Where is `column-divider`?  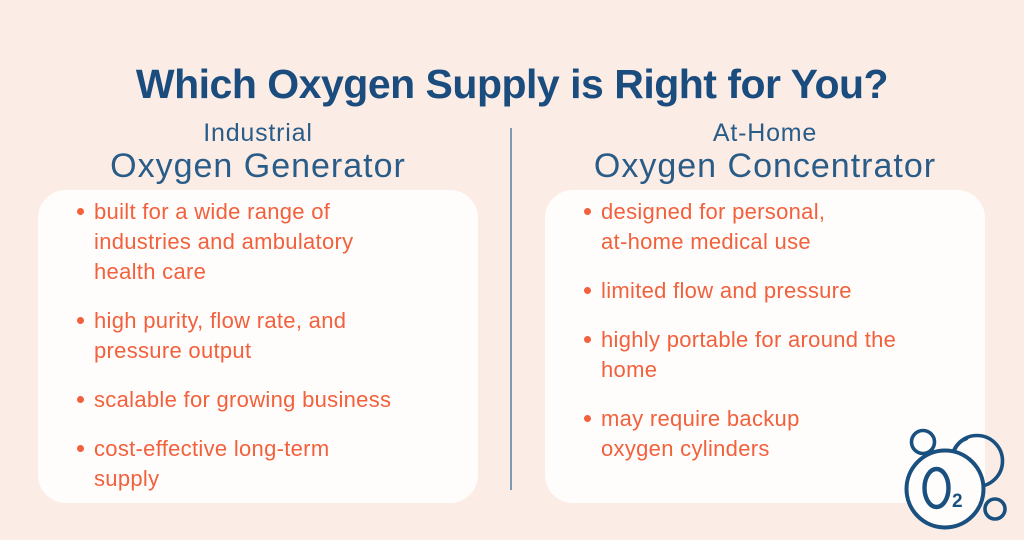 column-divider is located at coordinates (511, 309).